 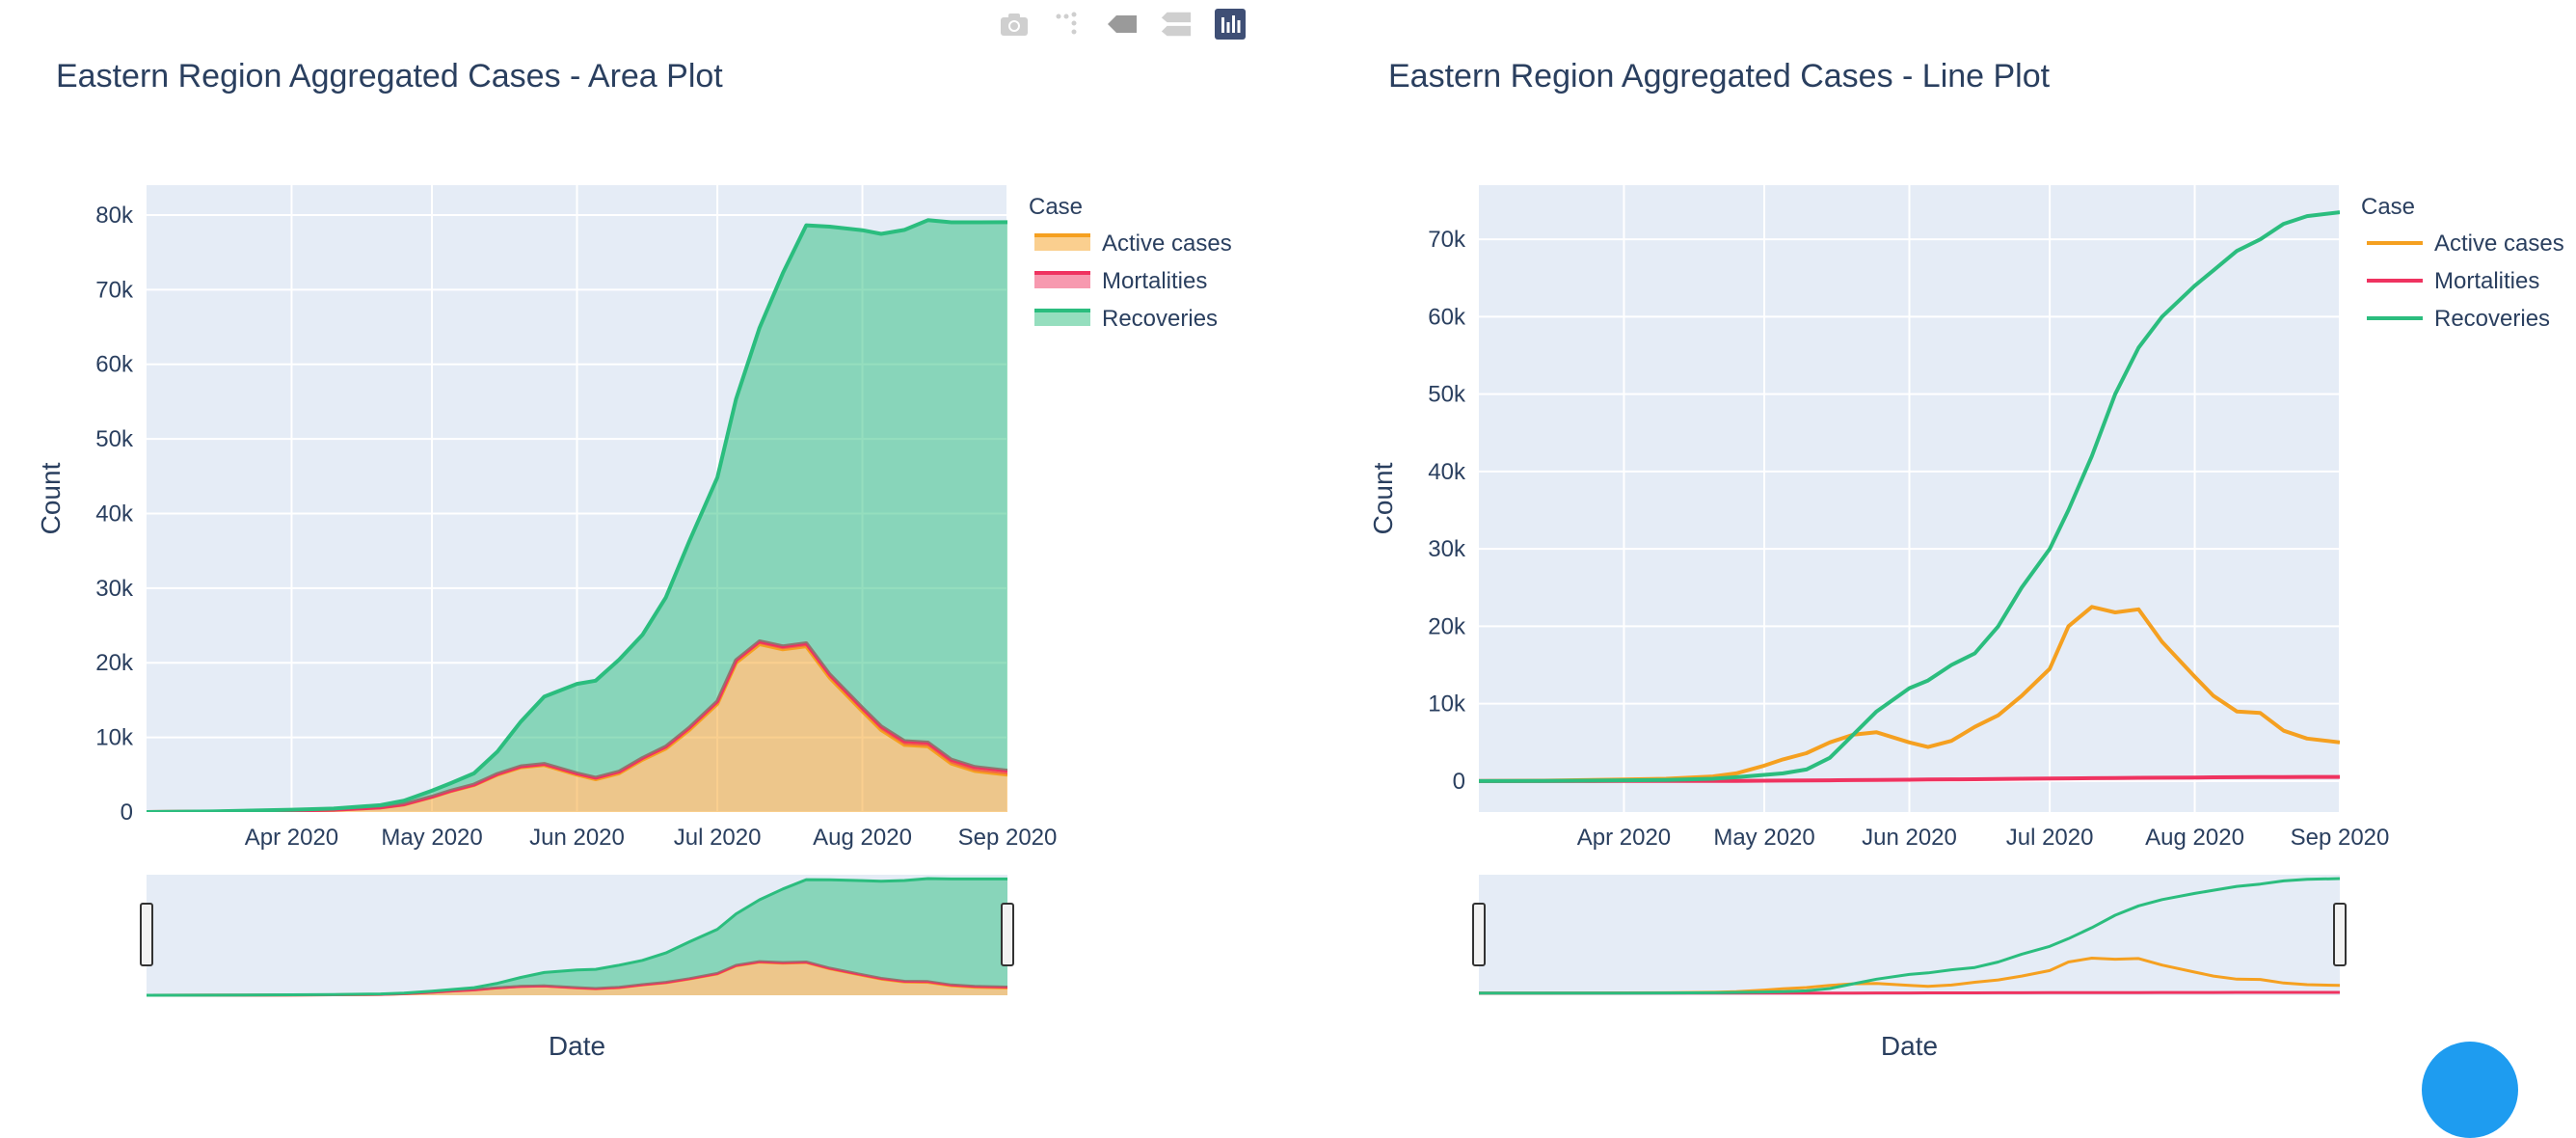 I want to click on plotly-logo-icon, so click(x=1230, y=25).